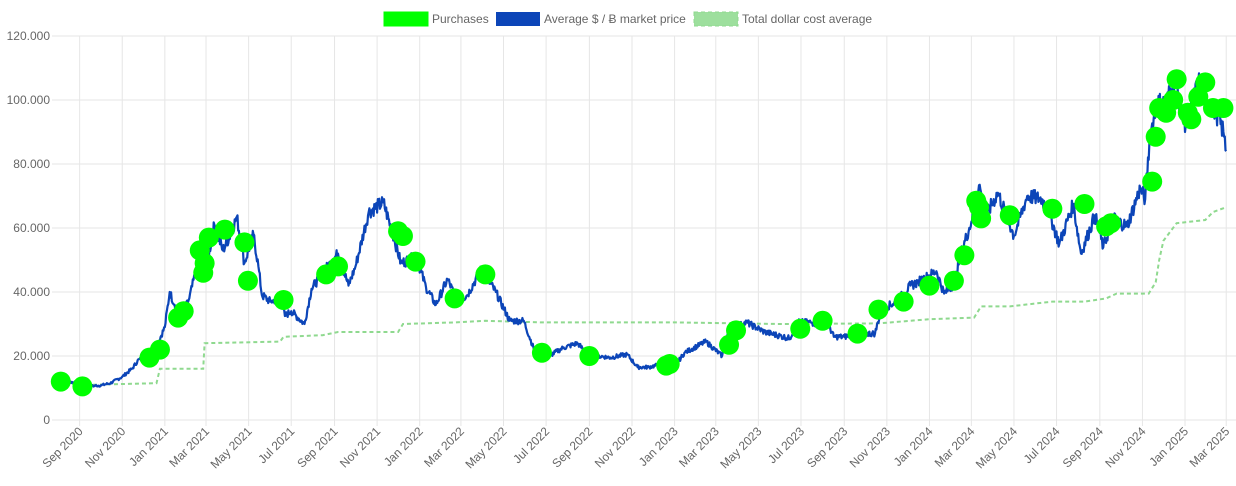 This screenshot has height=486, width=1236. What do you see at coordinates (460, 19) in the screenshot?
I see `legend-label-purchases: Purchases` at bounding box center [460, 19].